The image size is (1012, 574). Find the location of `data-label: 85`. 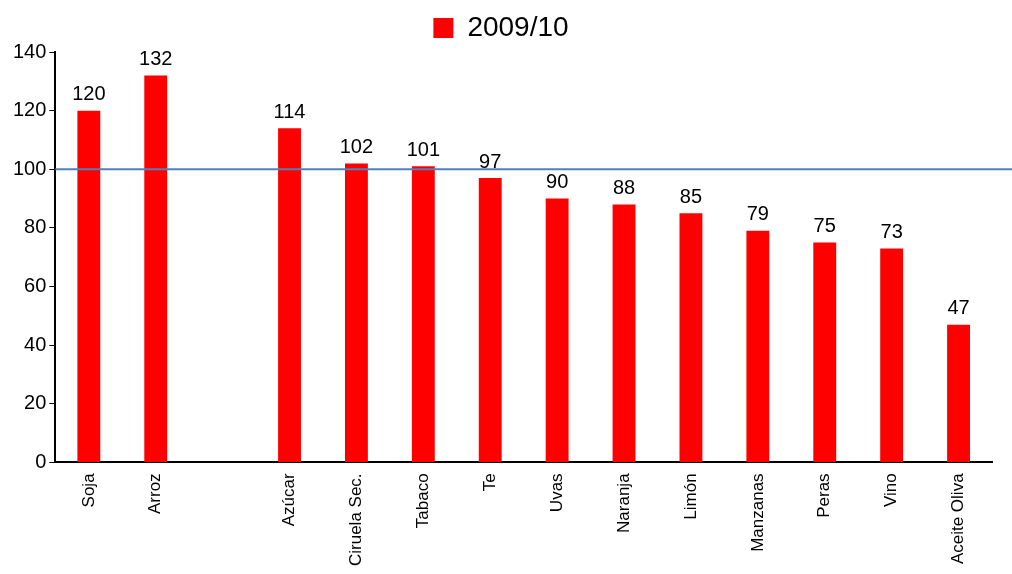

data-label: 85 is located at coordinates (691, 195).